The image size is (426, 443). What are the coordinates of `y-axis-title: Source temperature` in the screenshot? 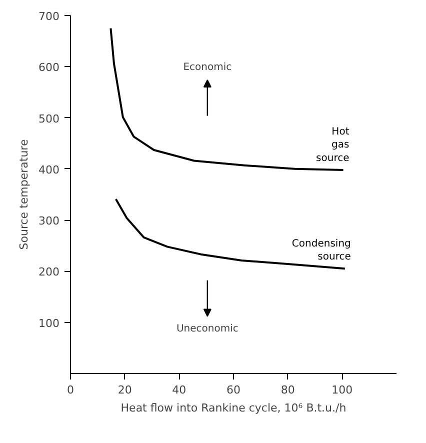 It's located at (24, 194).